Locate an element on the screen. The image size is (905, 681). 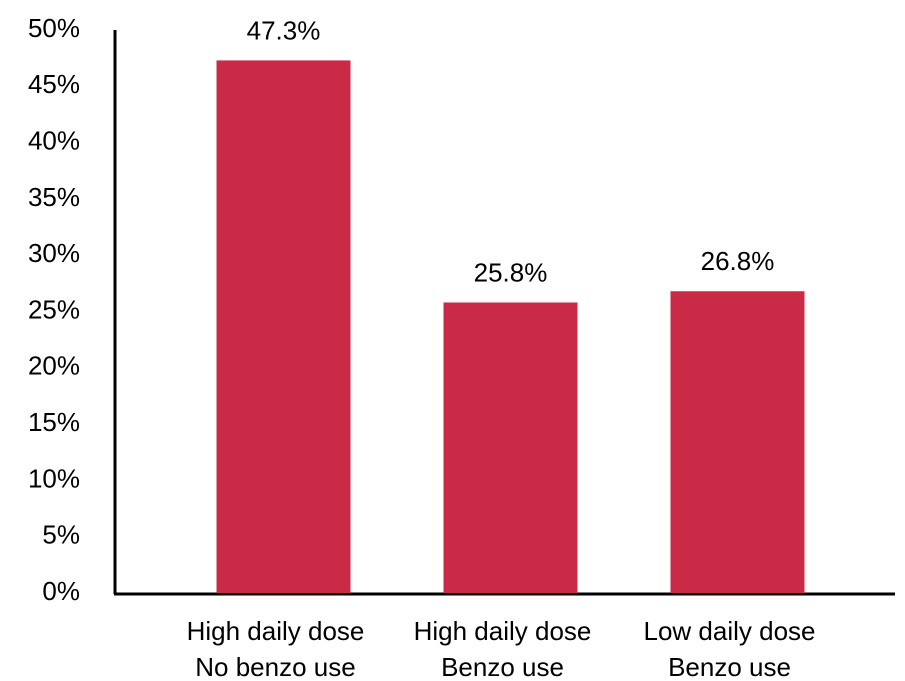
y-tick-label: 40% is located at coordinates (54, 140).